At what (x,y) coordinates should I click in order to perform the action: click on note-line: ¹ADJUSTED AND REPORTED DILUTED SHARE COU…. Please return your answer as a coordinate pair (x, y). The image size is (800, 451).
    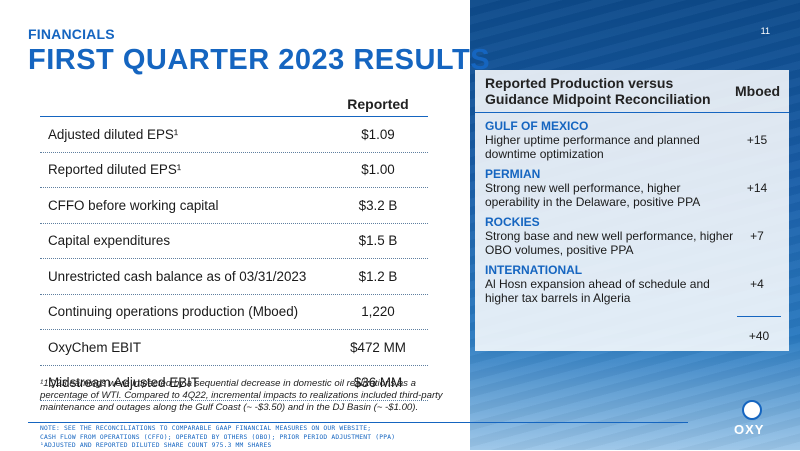
    Looking at the image, I should click on (156, 445).